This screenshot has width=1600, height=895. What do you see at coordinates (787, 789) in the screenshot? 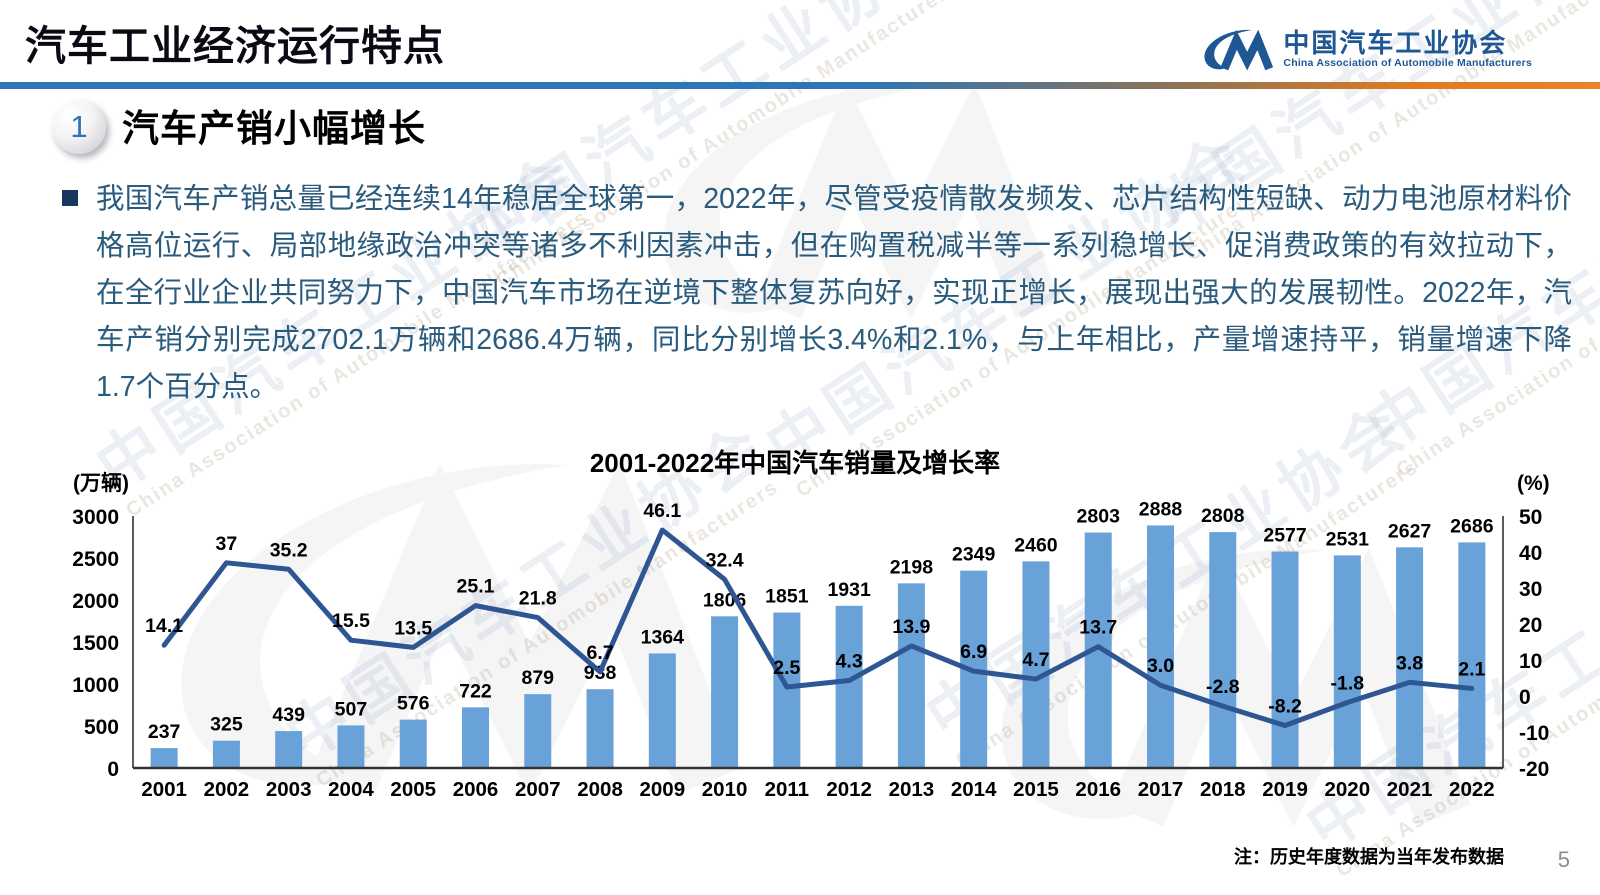
I see `x-tick-2011: 2011` at bounding box center [787, 789].